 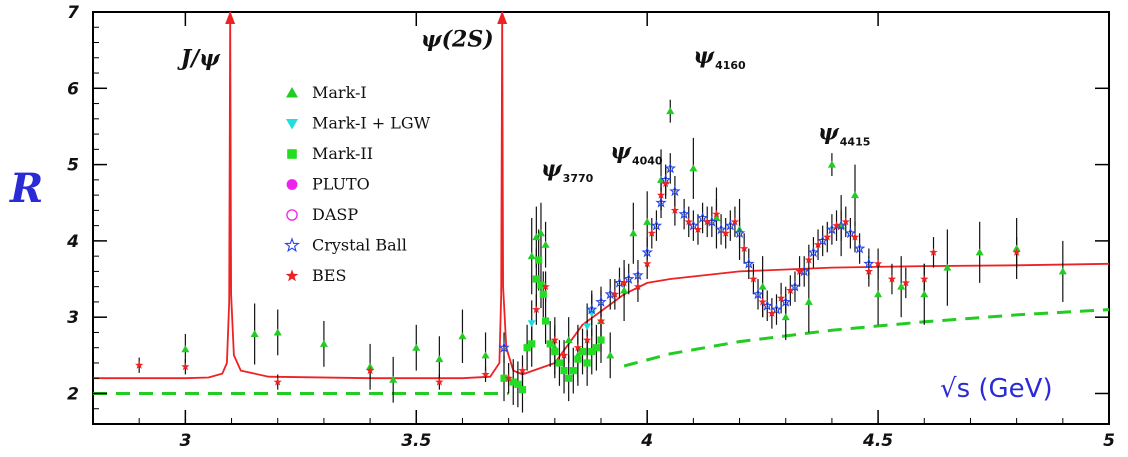 What do you see at coordinates (1109, 441) in the screenshot?
I see `x-tick-label: 5` at bounding box center [1109, 441].